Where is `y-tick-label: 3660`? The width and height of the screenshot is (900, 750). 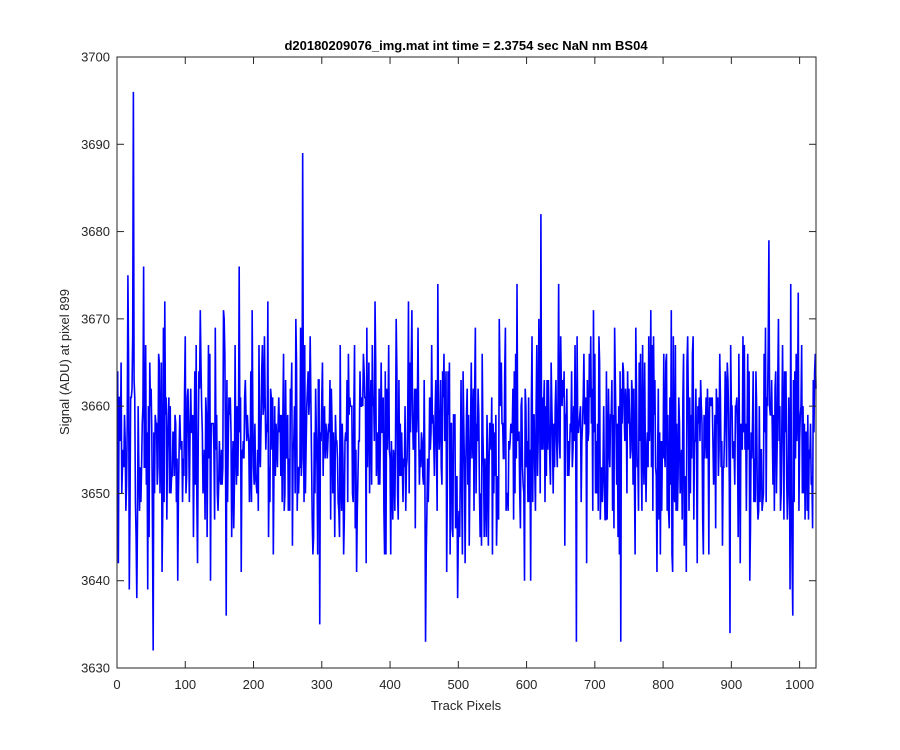
y-tick-label: 3660 is located at coordinates (95, 406).